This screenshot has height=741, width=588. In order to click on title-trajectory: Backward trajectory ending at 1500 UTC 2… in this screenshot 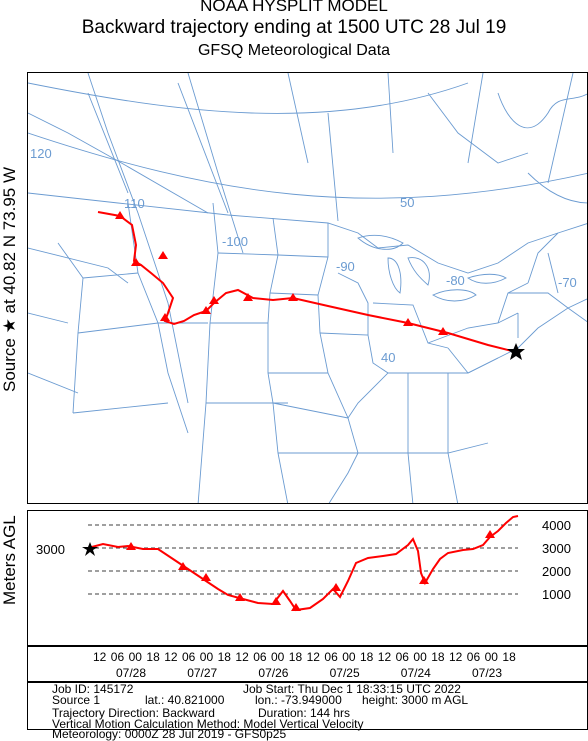, I will do `click(294, 27)`.